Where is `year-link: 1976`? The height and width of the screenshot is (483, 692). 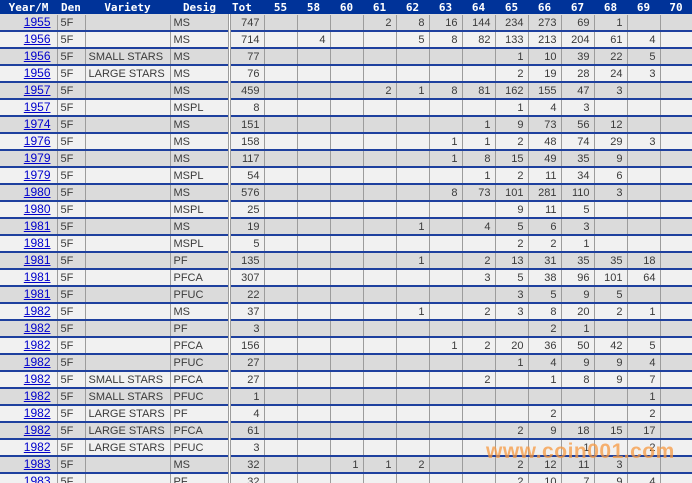
year-link: 1976 is located at coordinates (37, 141).